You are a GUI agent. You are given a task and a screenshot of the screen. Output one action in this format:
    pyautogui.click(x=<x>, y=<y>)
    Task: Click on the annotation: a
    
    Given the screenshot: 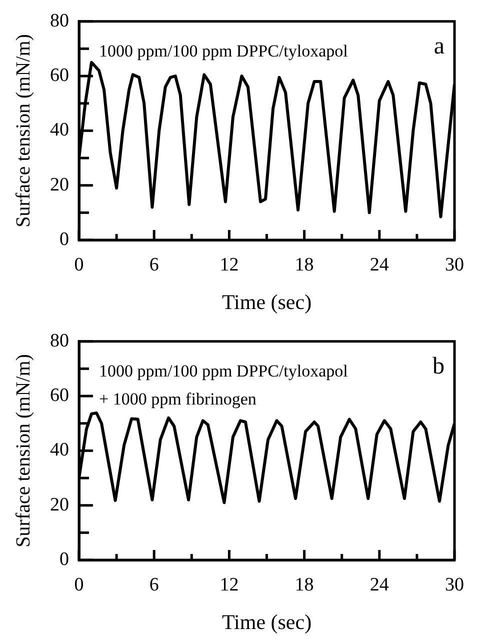 What is the action you would take?
    pyautogui.click(x=439, y=47)
    